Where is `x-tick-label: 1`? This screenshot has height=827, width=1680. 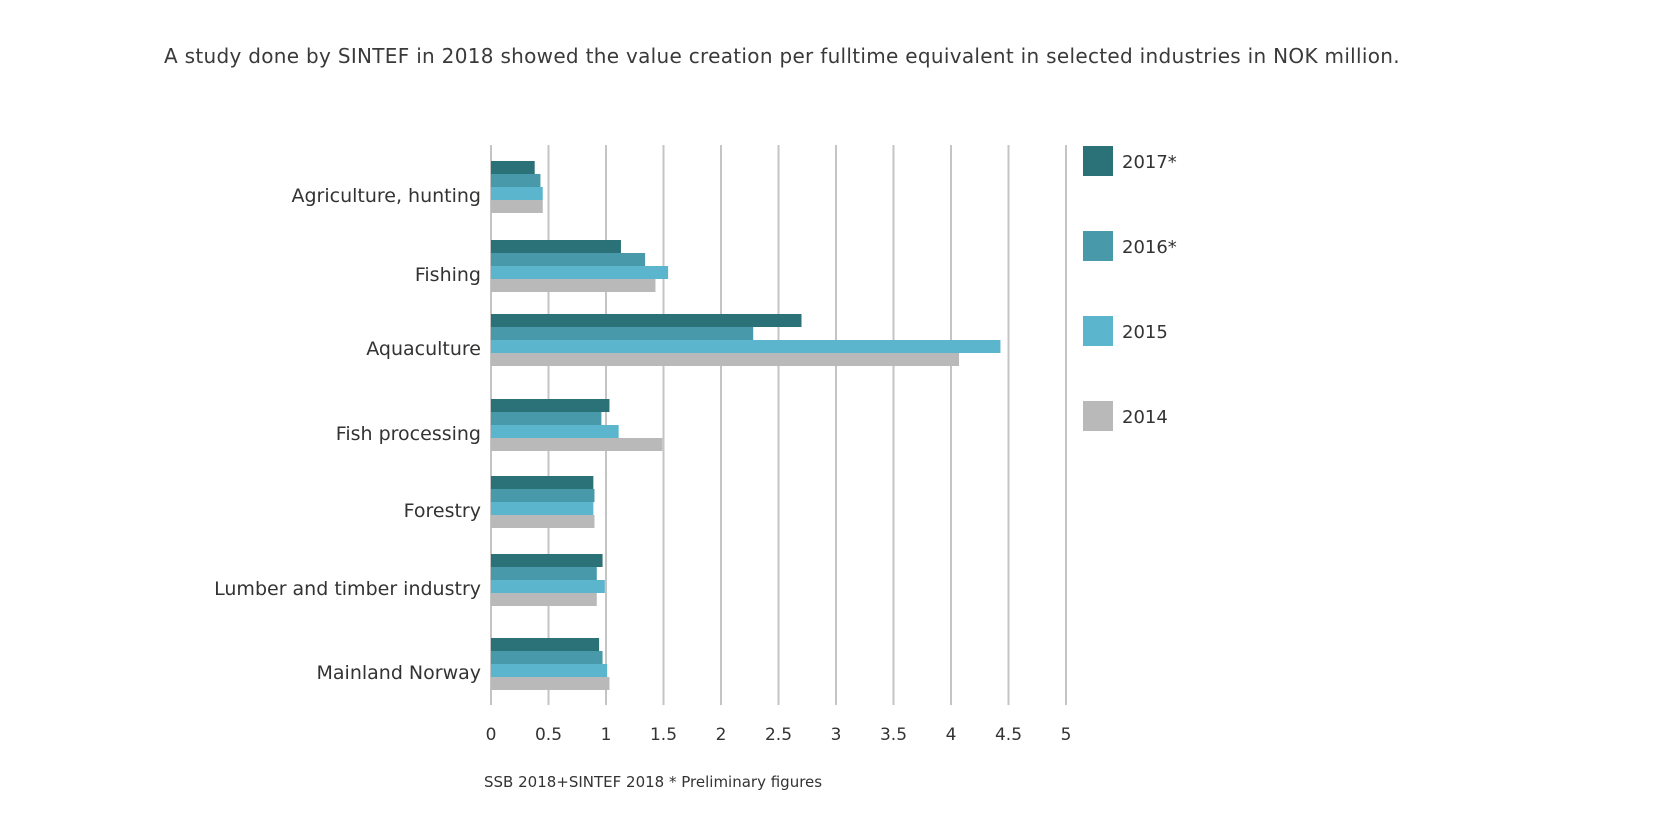
x-tick-label: 1 is located at coordinates (606, 735).